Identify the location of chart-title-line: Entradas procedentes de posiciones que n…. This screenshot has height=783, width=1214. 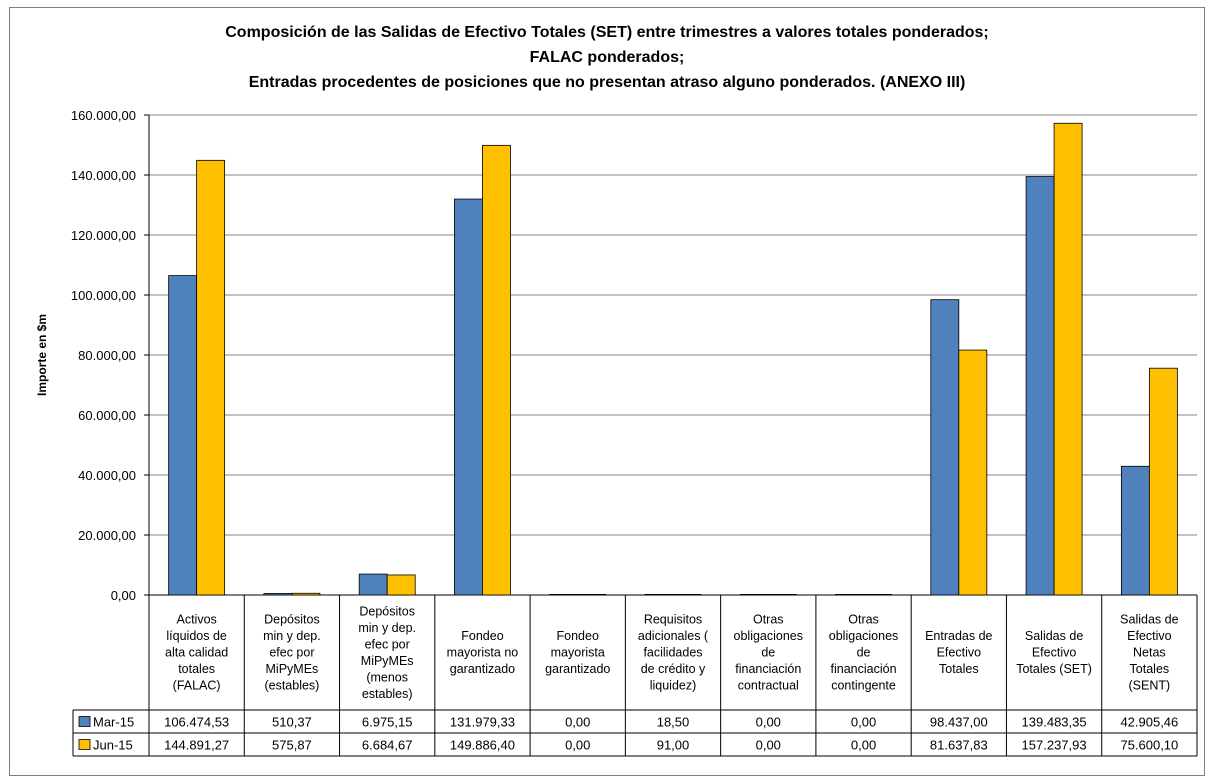
(607, 82).